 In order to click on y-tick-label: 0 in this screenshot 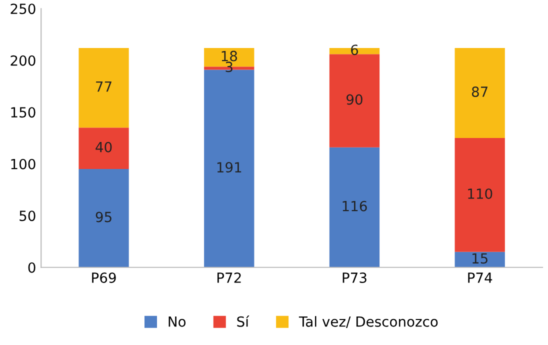, I will do `click(32, 267)`.